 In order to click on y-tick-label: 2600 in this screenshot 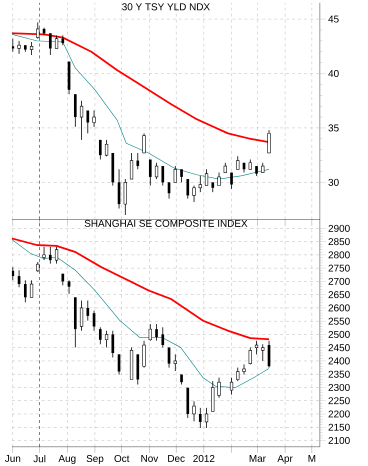, I will do `click(339, 308)`.